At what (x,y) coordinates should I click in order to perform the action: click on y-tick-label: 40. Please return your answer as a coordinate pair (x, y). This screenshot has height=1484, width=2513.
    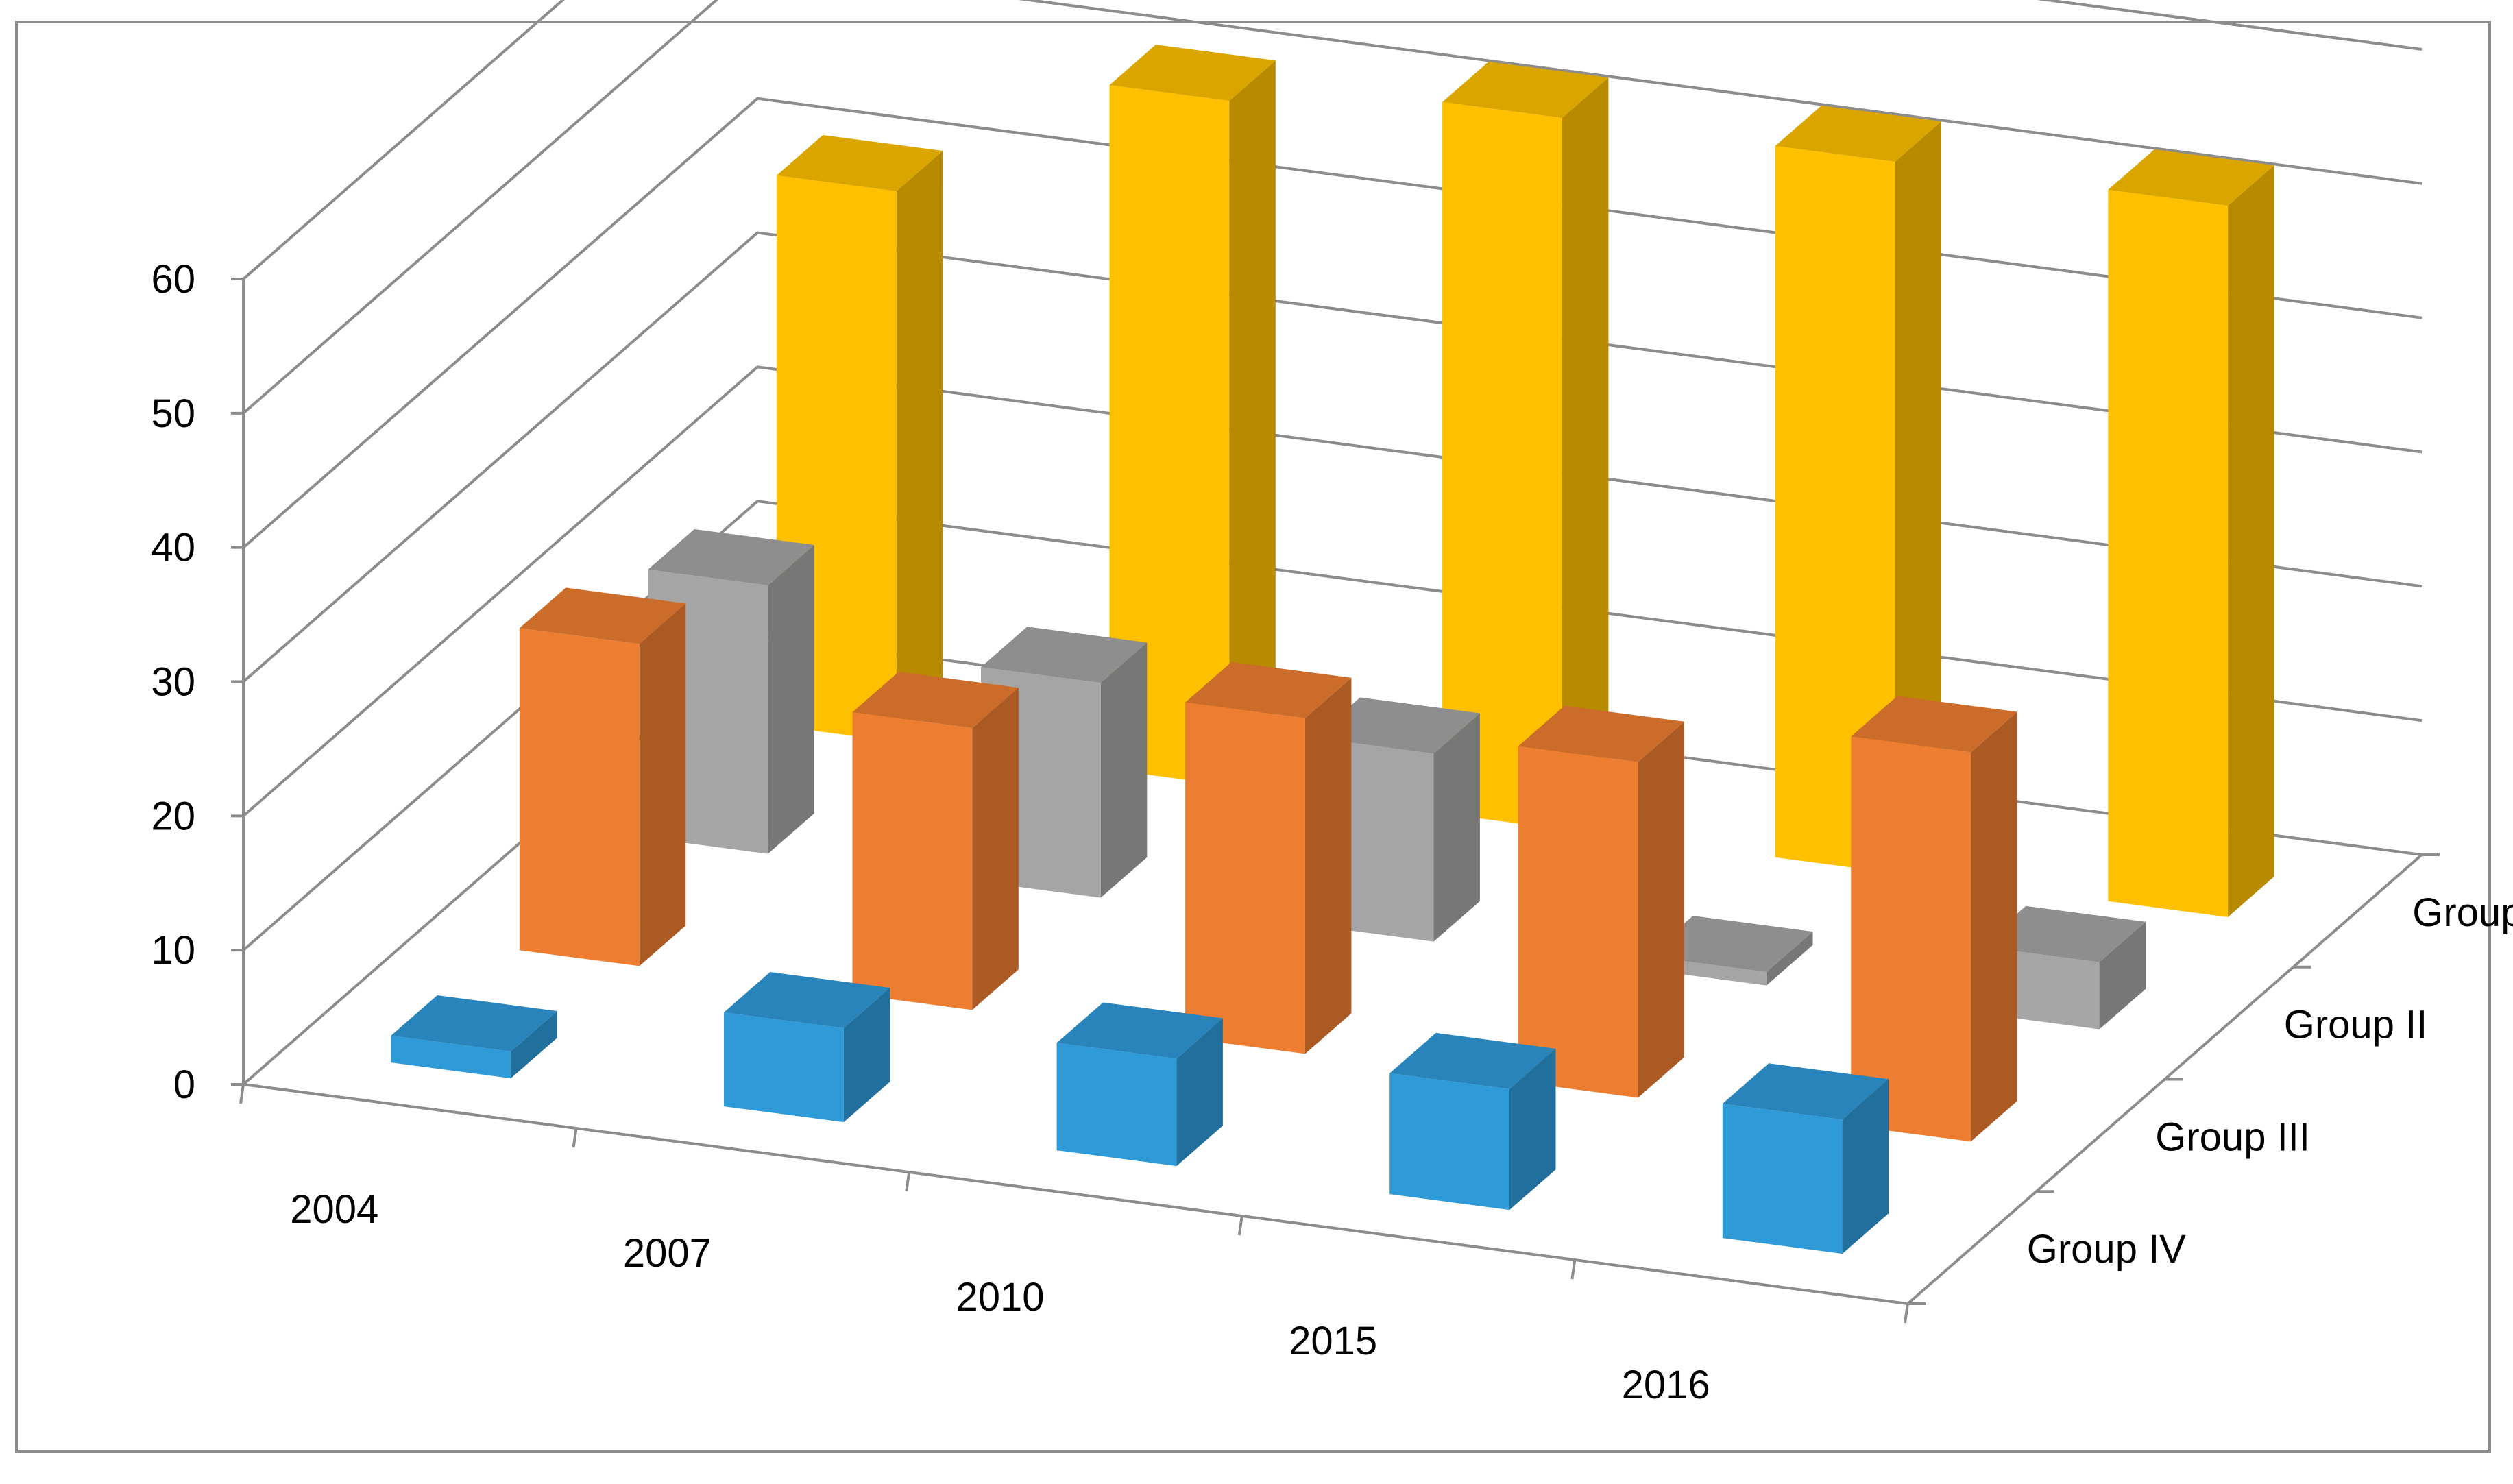
    Looking at the image, I should click on (173, 548).